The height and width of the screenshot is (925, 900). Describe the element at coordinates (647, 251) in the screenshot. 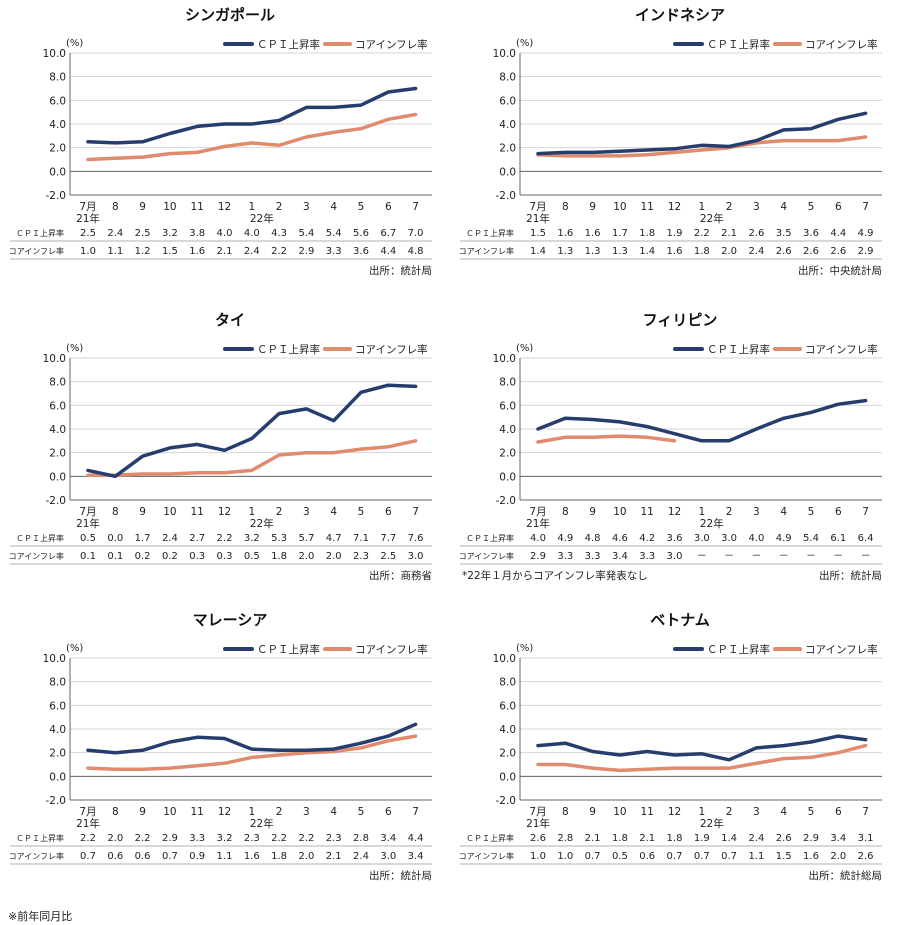

I see `table-cell: 1.4` at that location.